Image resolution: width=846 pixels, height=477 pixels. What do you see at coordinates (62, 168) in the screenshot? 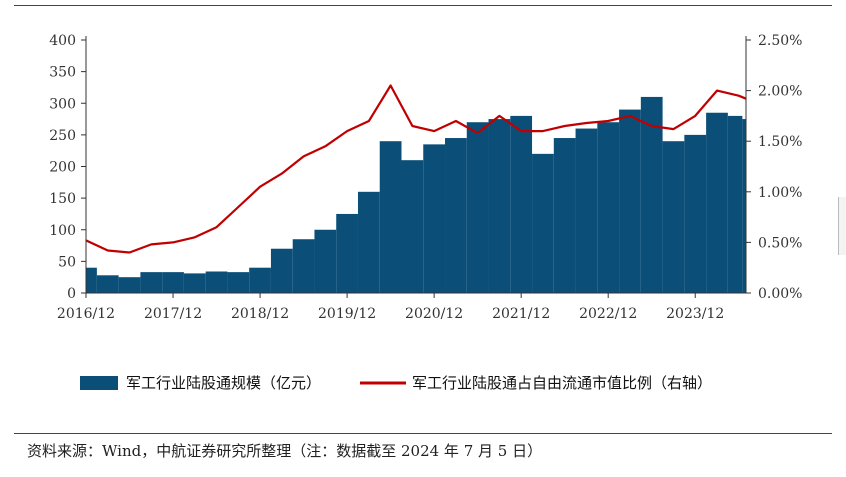
I see `y-tick-label: 200` at bounding box center [62, 168].